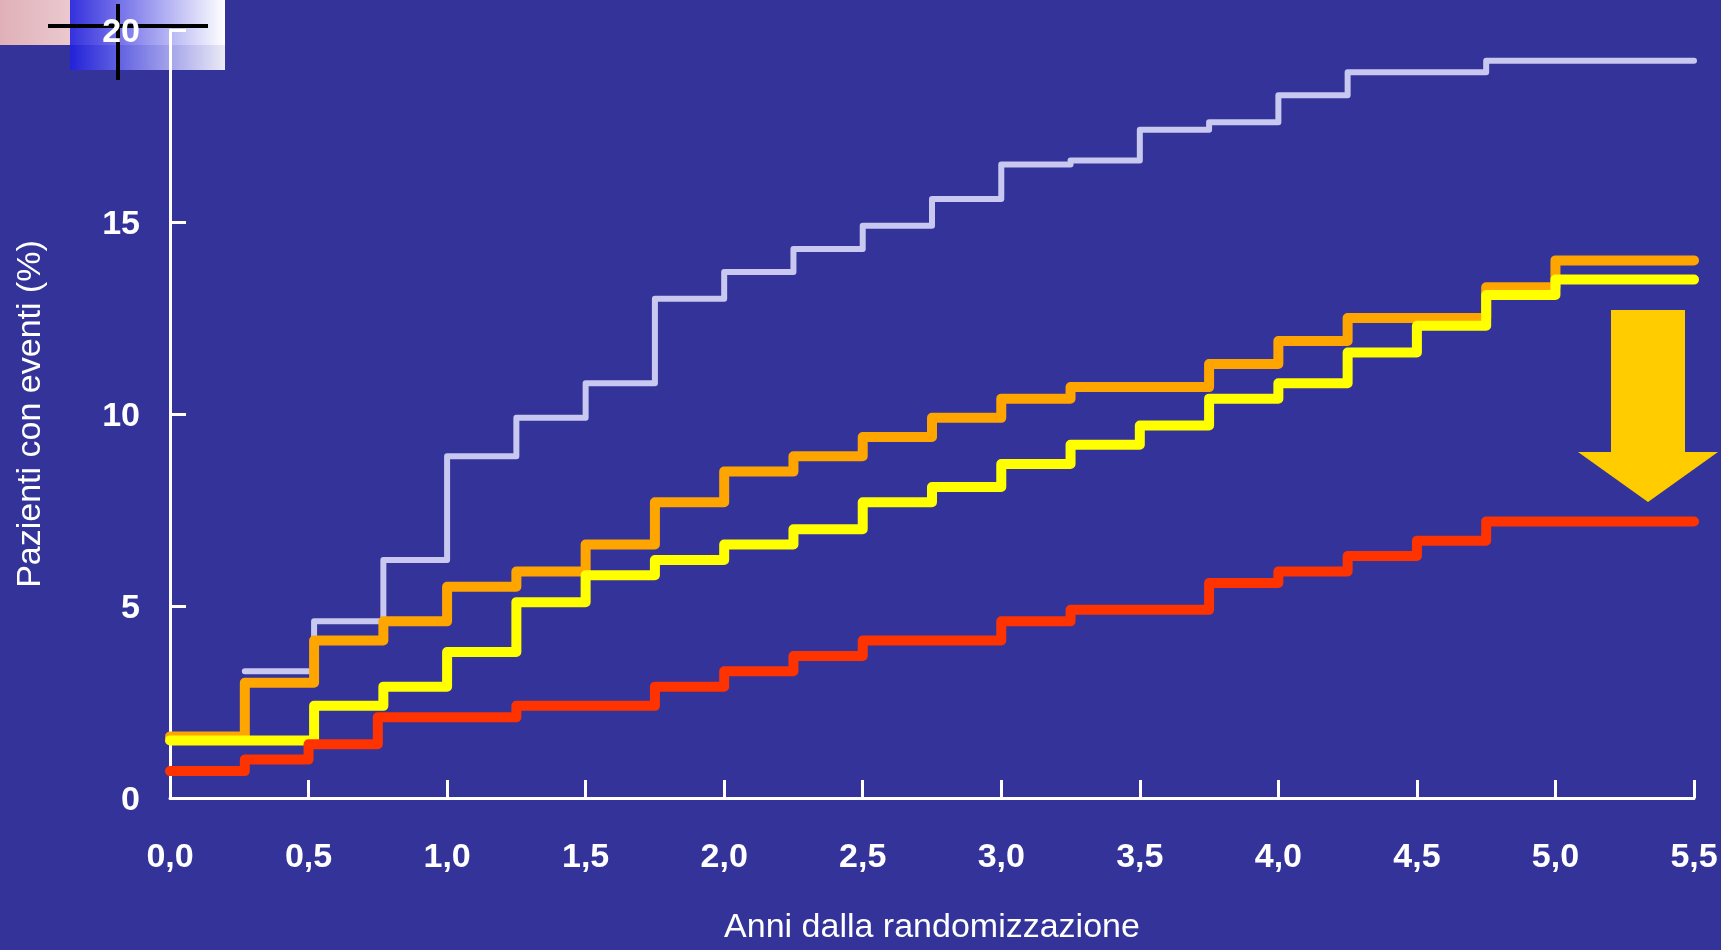 The image size is (1721, 950). I want to click on x-tick-label: 1,5, so click(586, 855).